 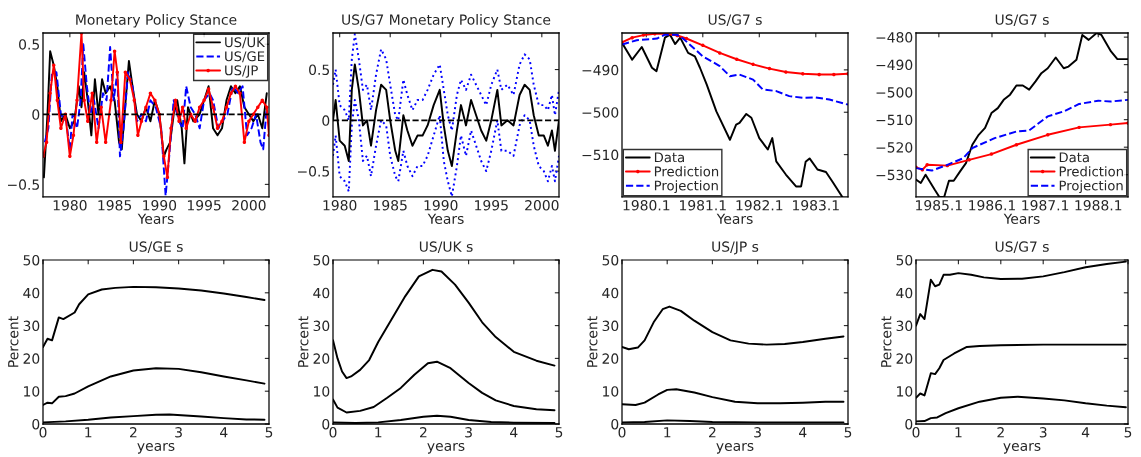 What do you see at coordinates (735, 248) in the screenshot?
I see `chart-title: US/JP s` at bounding box center [735, 248].